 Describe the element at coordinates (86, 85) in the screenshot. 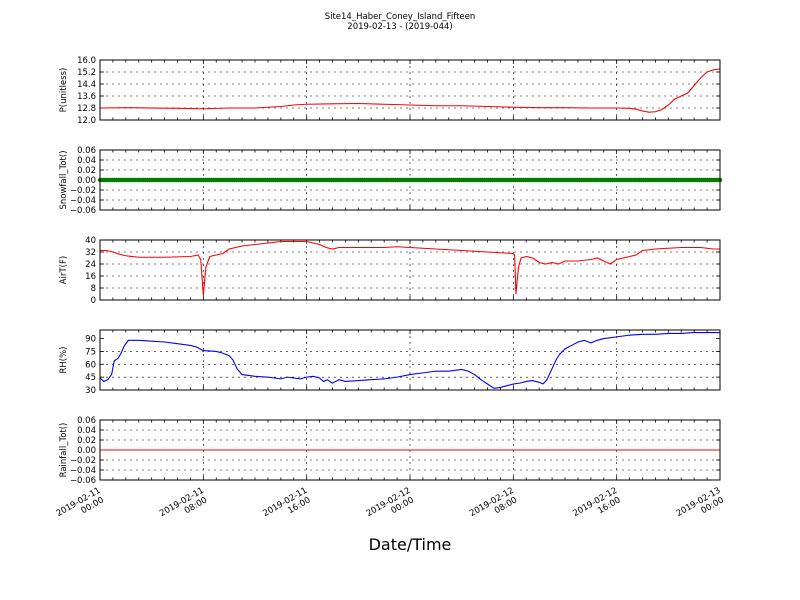

I see `y-tick-label: 14.4` at that location.